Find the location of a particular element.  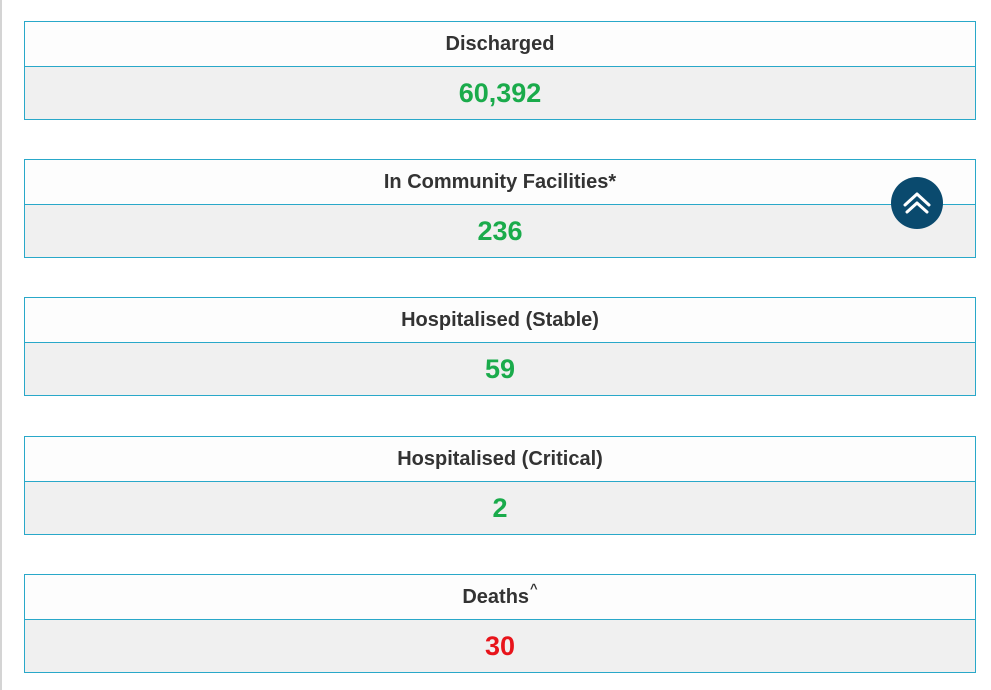

stat-card-deaths: Deaths ^ 30 is located at coordinates (500, 623).